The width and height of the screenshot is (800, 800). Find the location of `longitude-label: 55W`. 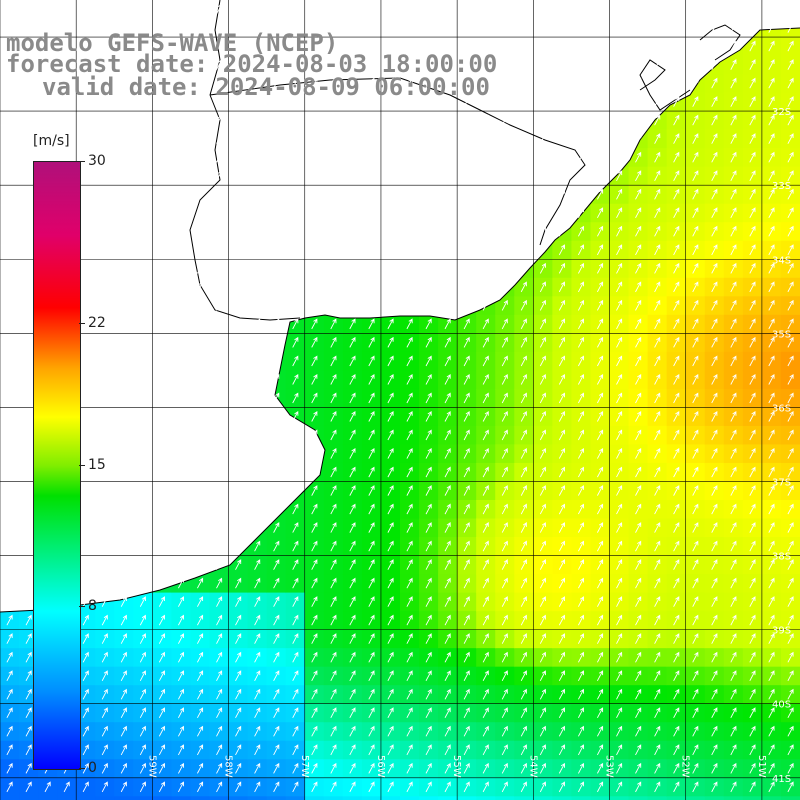

longitude-label: 55W is located at coordinates (456, 766).